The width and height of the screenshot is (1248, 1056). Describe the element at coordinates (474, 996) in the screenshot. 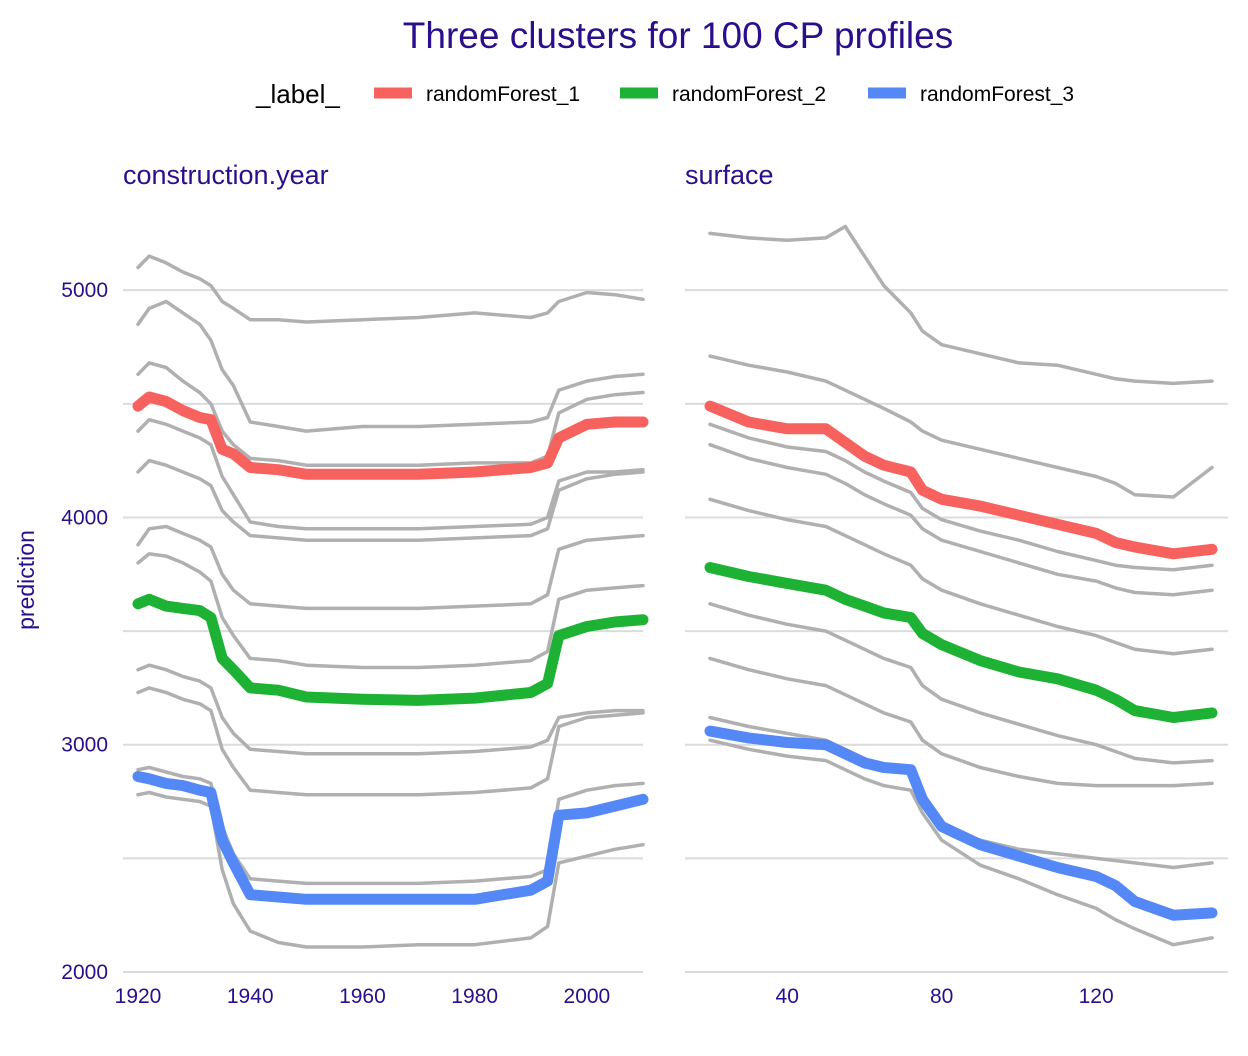

I see `x-tick-label: 1980` at that location.